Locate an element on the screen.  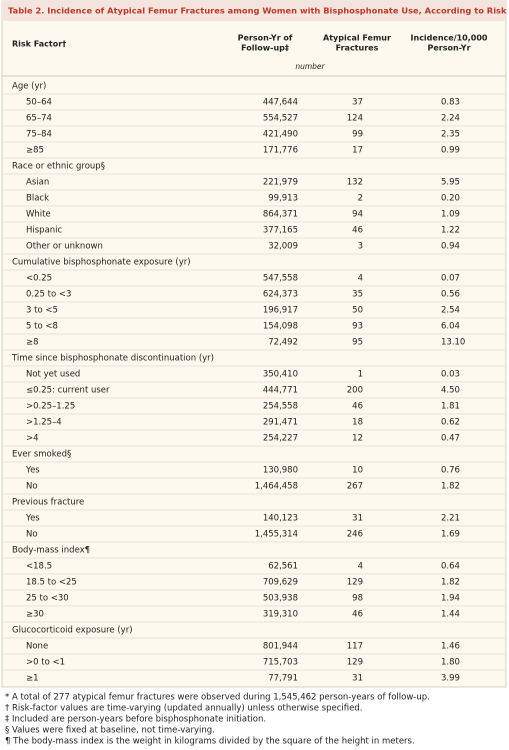
fracture-count: 3 is located at coordinates (360, 247).